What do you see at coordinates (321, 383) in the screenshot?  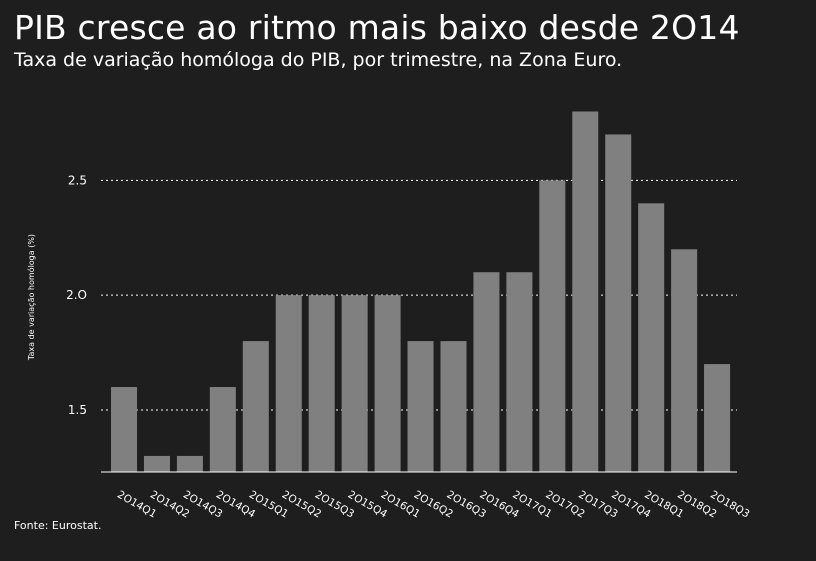 I see `bar-2O15Q3` at bounding box center [321, 383].